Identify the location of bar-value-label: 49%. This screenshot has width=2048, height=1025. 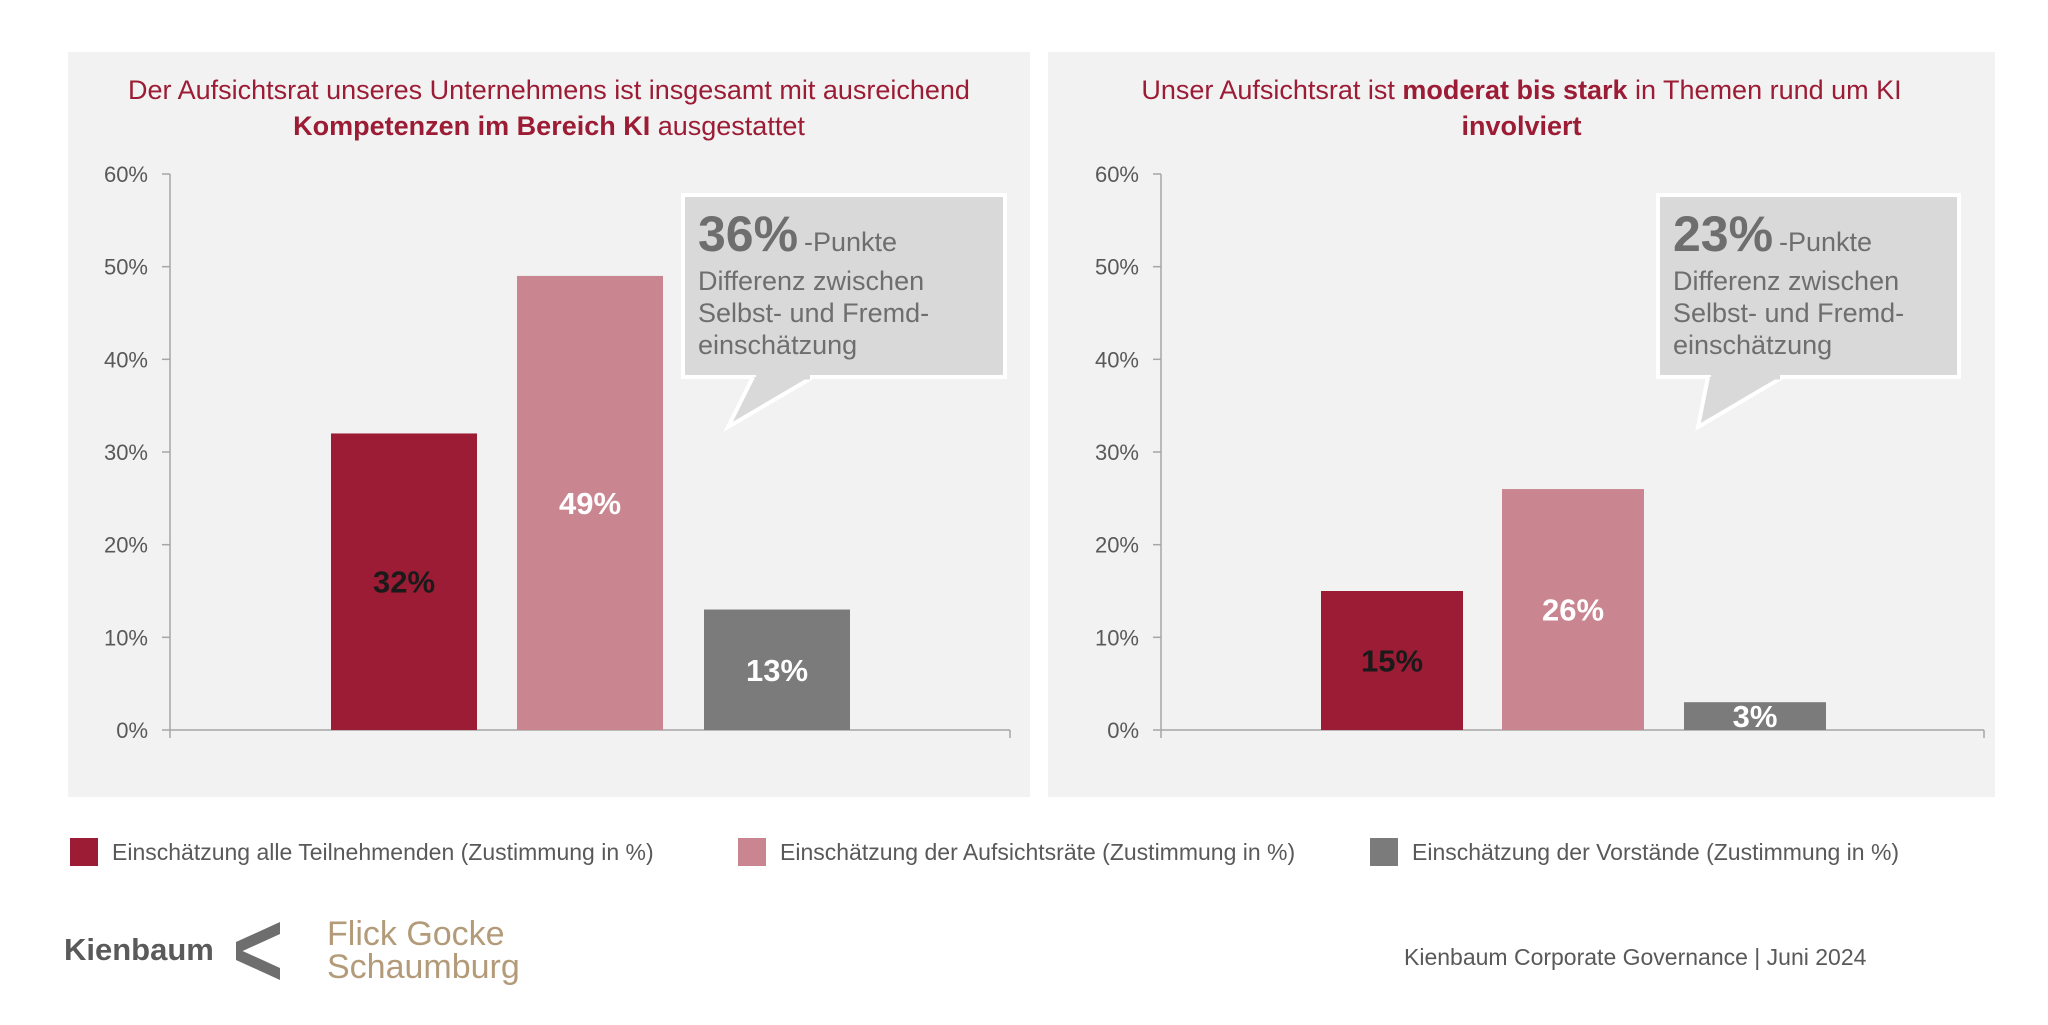
(590, 503).